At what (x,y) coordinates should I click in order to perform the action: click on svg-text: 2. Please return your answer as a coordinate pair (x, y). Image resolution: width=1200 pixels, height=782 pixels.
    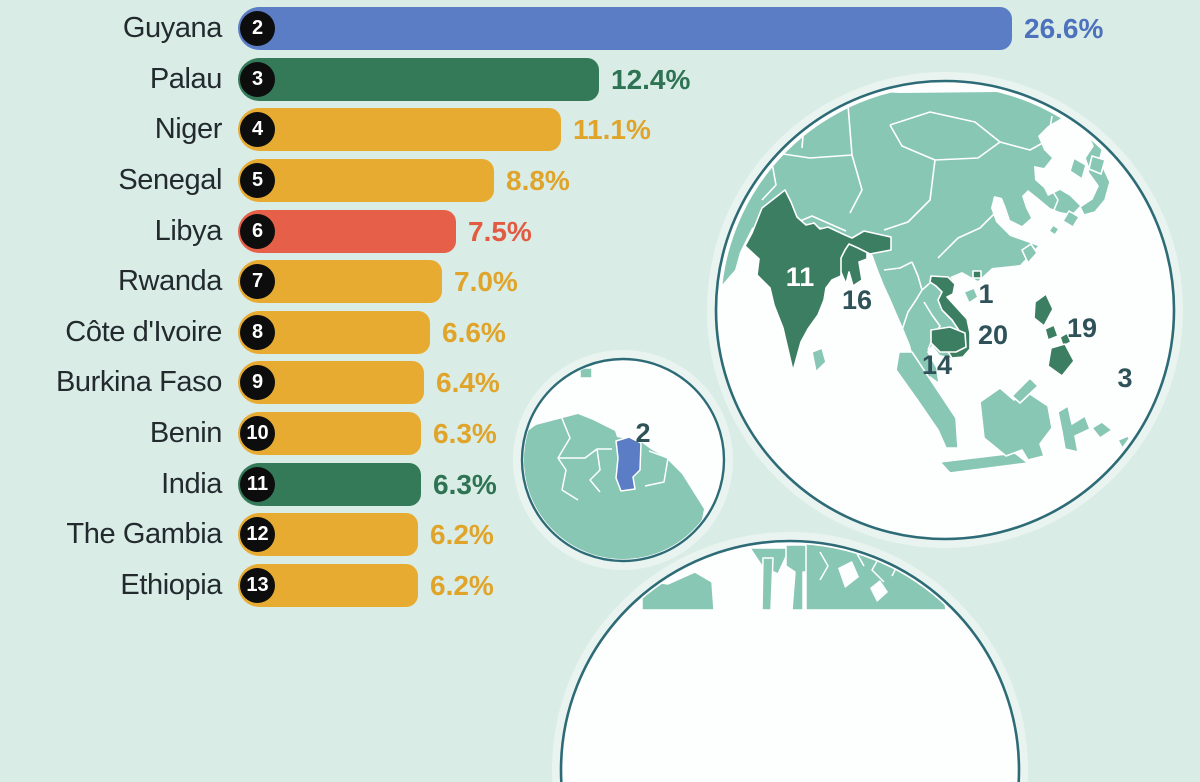
    Looking at the image, I should click on (642, 433).